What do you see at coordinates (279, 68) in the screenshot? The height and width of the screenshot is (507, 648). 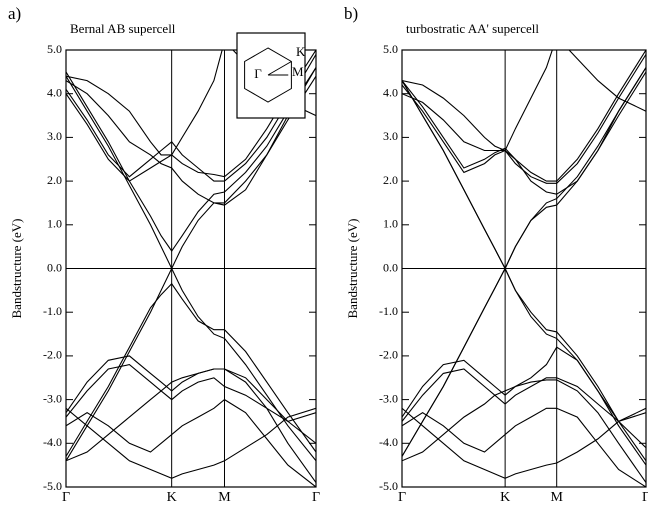 I see `k-path` at bounding box center [279, 68].